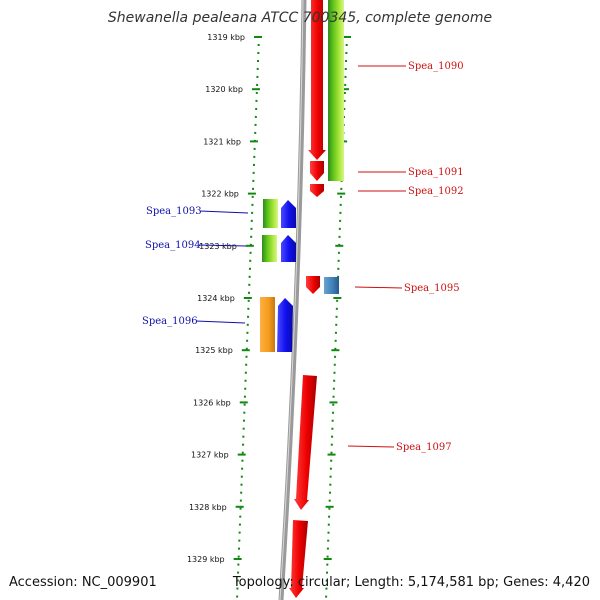 The height and width of the screenshot is (600, 600). What do you see at coordinates (174, 211) in the screenshot?
I see `label-spea-1093: Spea_1093` at bounding box center [174, 211].